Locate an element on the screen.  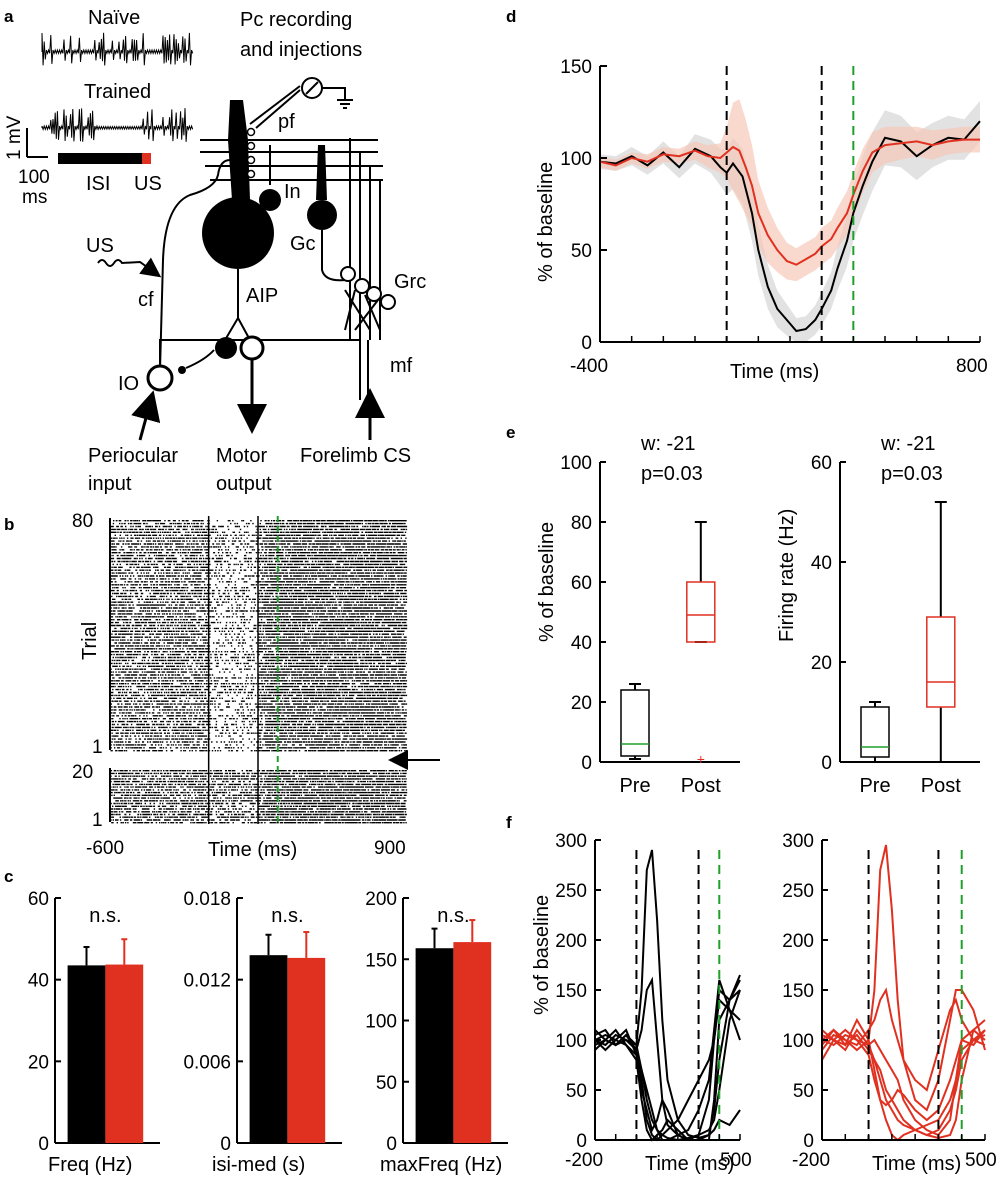
line-chart-baseline: 0 50 100 150 -400 800 Time (ms) % of baseline is located at coordinates (761, 220).